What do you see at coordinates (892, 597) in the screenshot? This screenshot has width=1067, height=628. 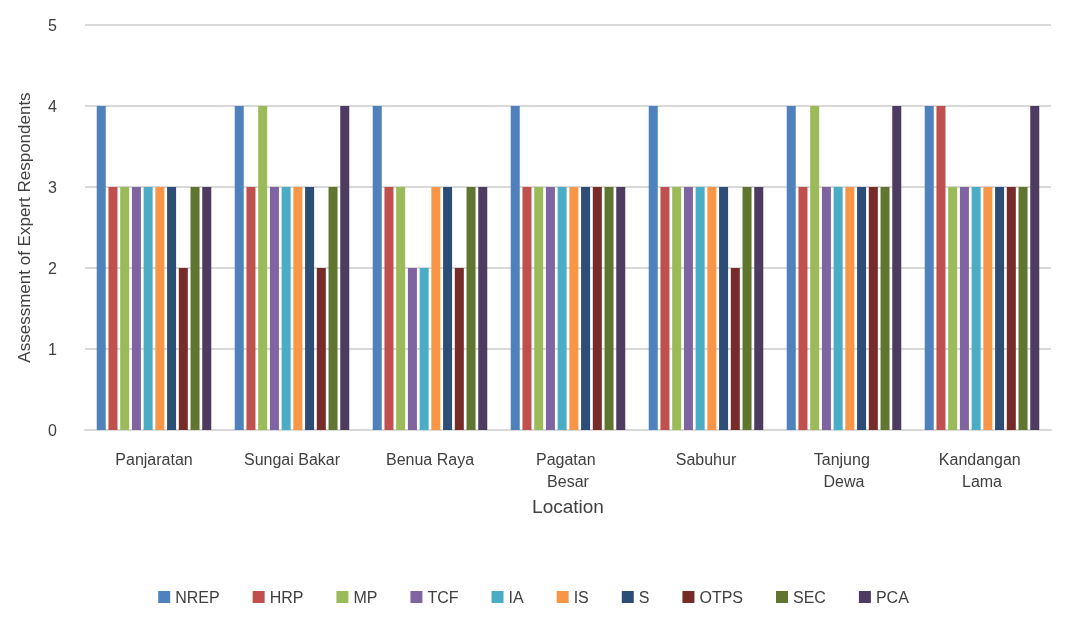 I see `legend-label: PCA` at bounding box center [892, 597].